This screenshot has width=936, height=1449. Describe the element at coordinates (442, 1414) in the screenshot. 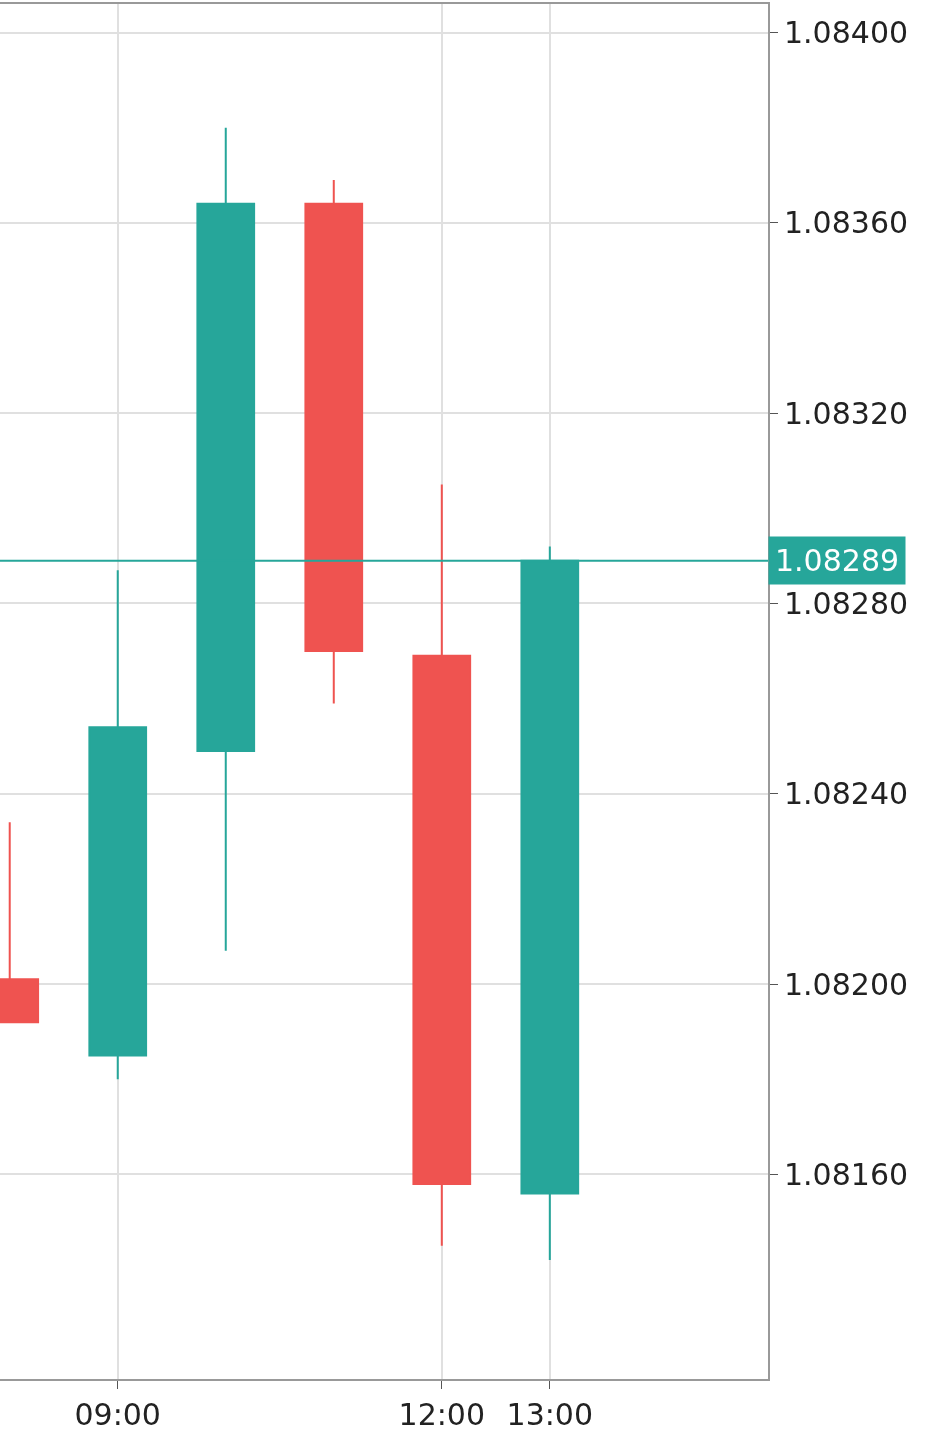

I see `x-tick-label: 12:00` at that location.